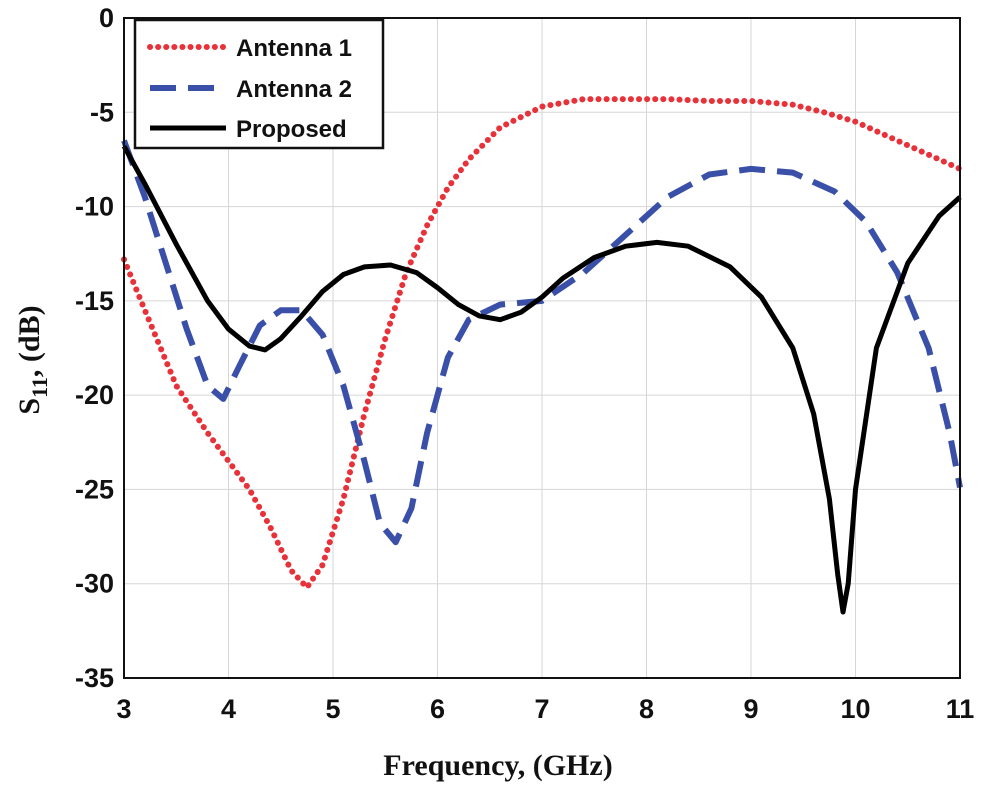 This screenshot has height=791, width=981. Describe the element at coordinates (228, 709) in the screenshot. I see `x-tick-label: 4` at that location.